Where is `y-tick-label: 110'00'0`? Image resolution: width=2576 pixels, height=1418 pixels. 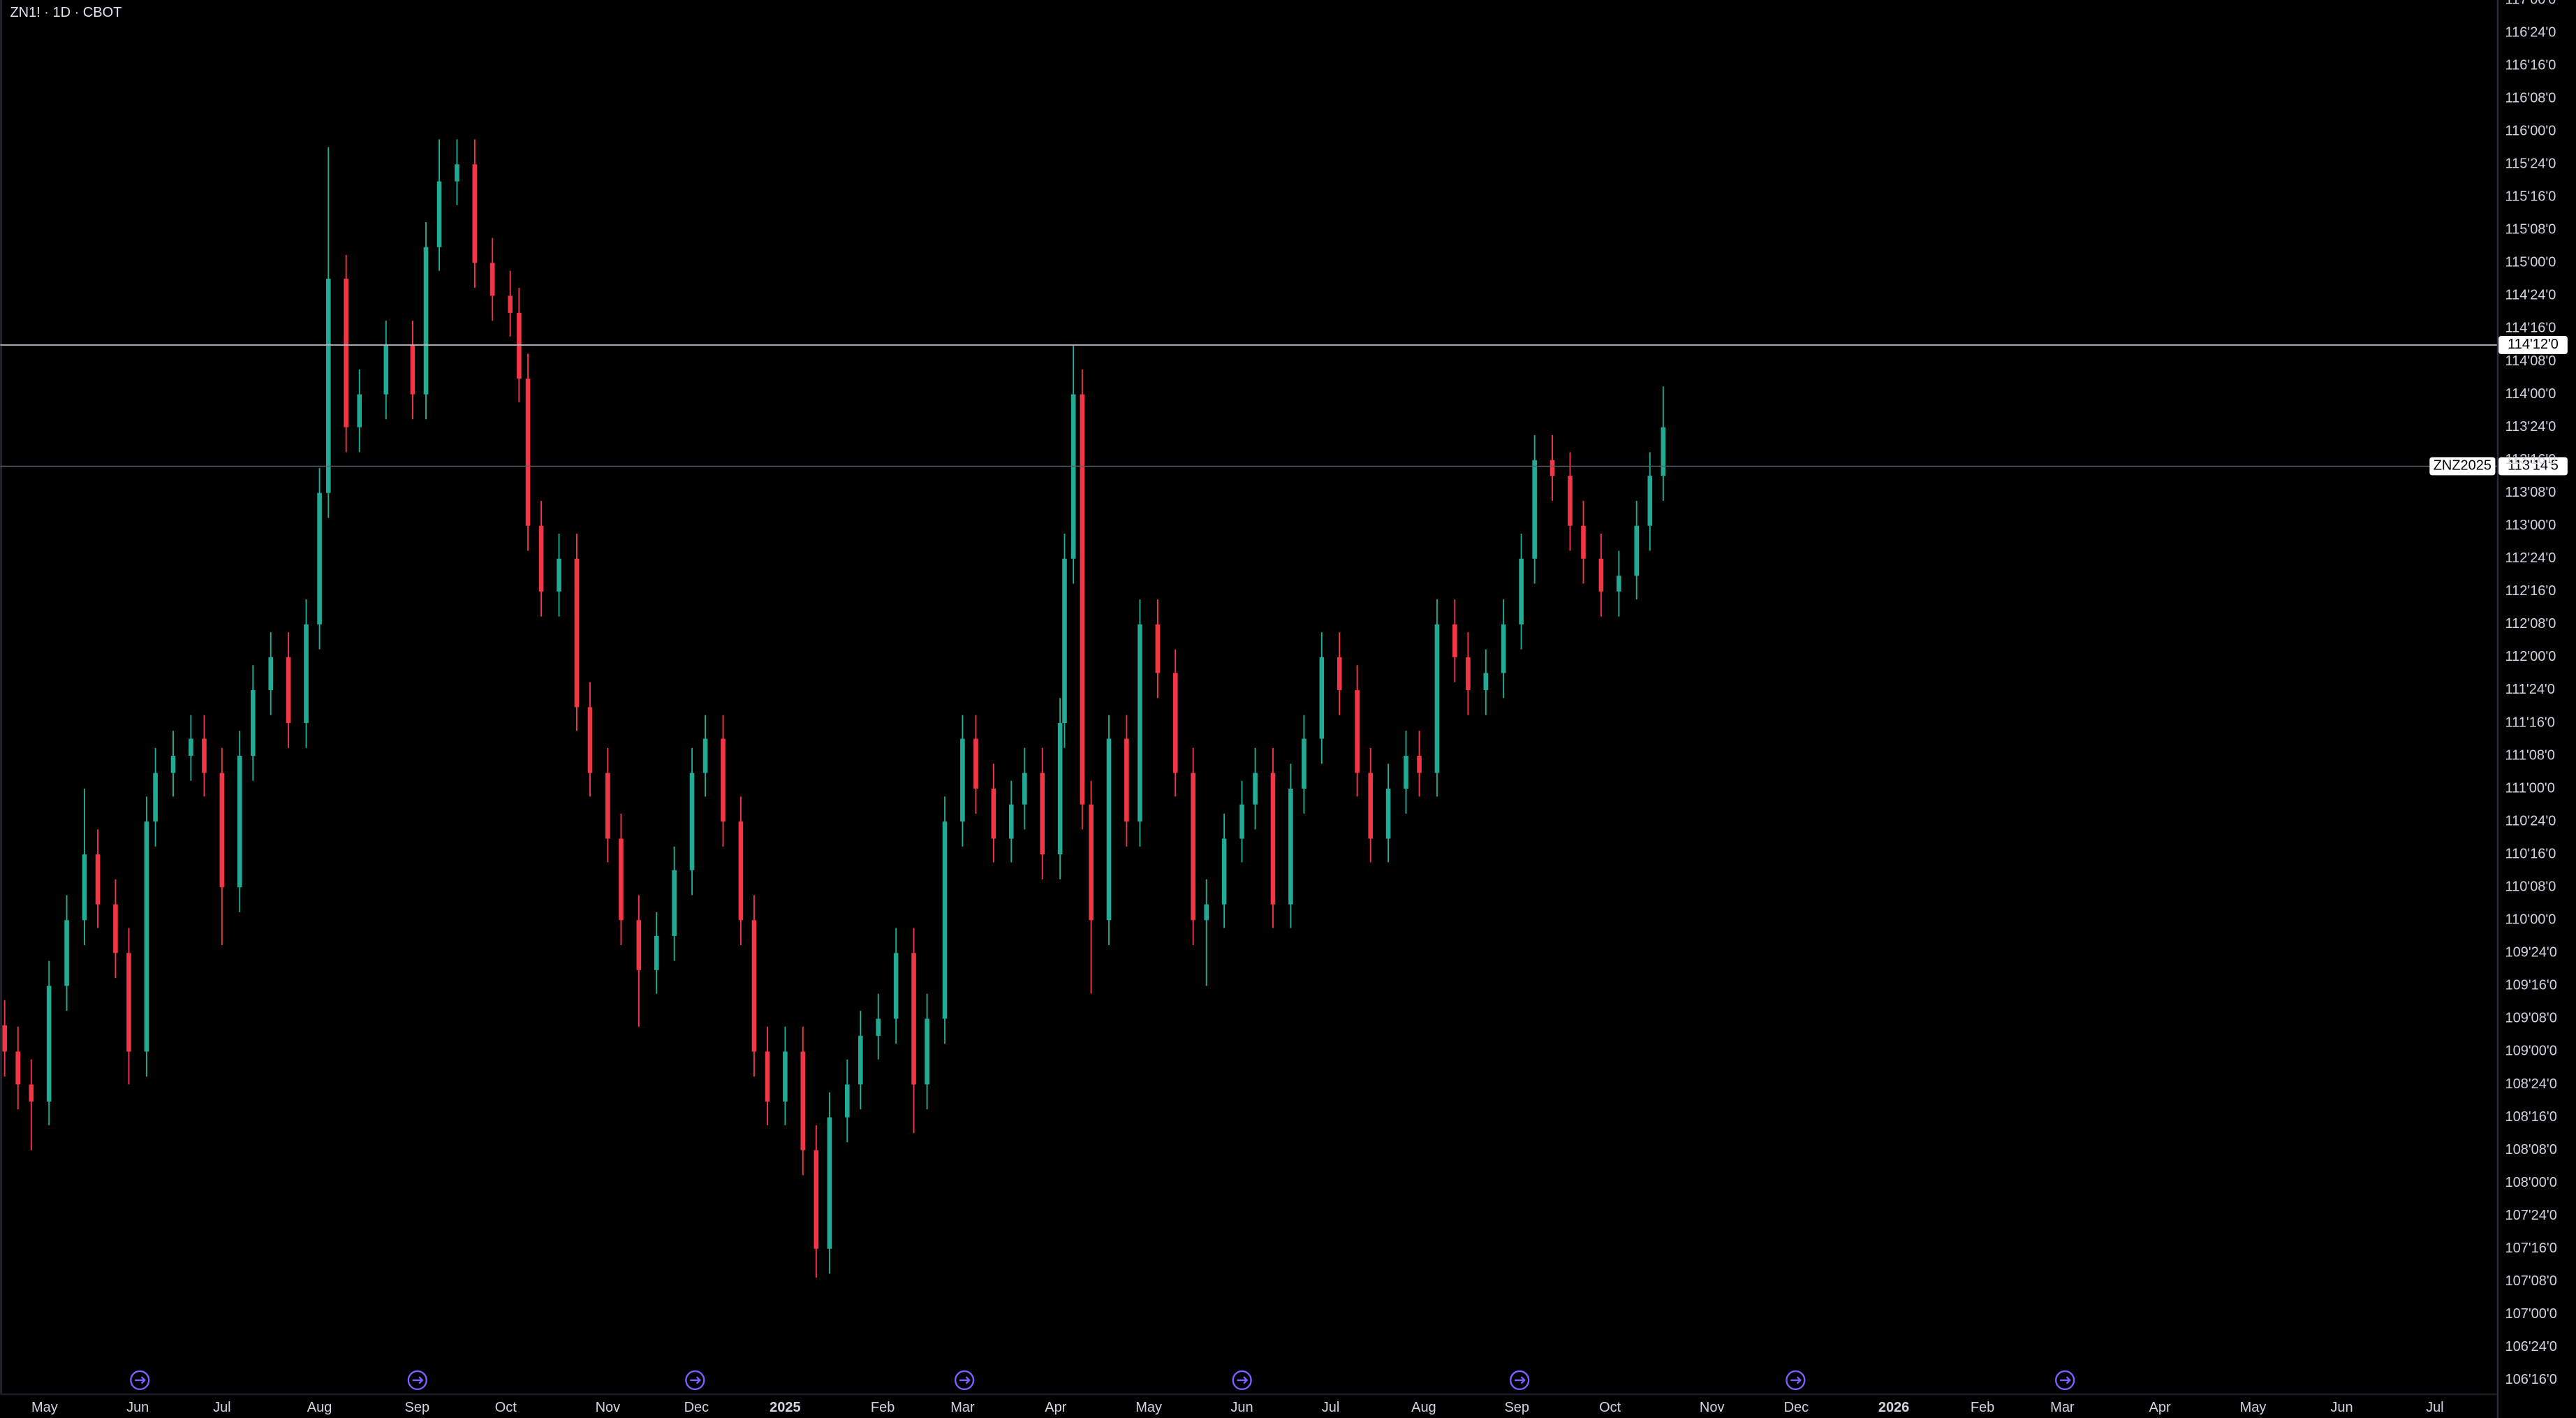 y-tick-label: 110'00'0 is located at coordinates (2530, 920).